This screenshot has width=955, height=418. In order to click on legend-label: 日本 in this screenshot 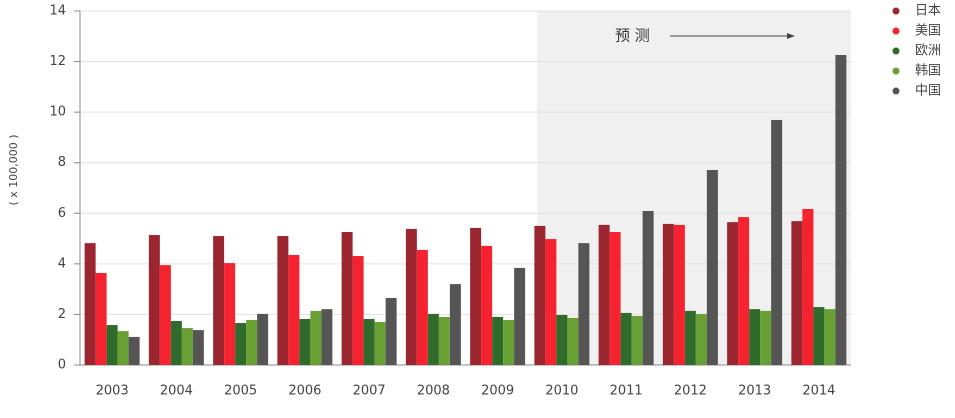, I will do `click(928, 11)`.